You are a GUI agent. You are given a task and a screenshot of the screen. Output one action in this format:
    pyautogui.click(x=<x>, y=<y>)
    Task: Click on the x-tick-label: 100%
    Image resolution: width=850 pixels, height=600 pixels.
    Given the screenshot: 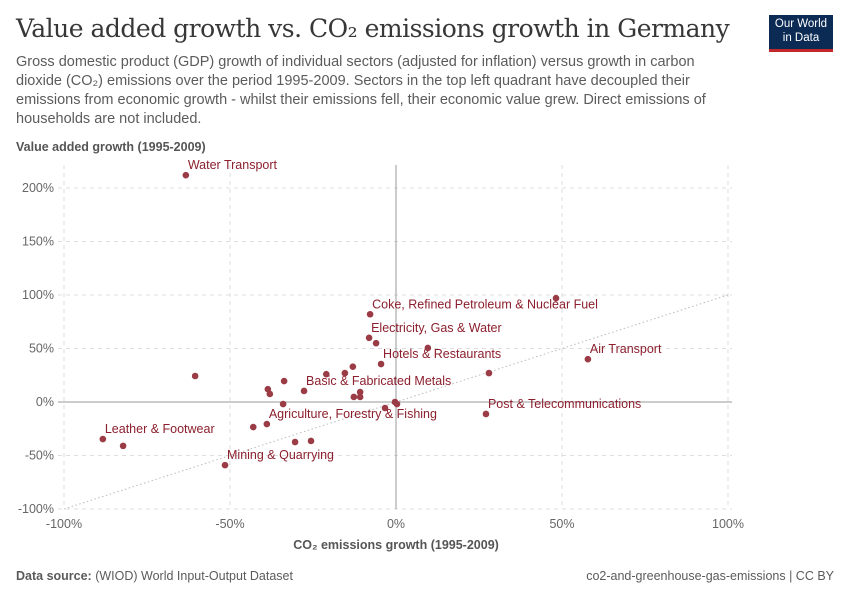 What is the action you would take?
    pyautogui.click(x=728, y=524)
    